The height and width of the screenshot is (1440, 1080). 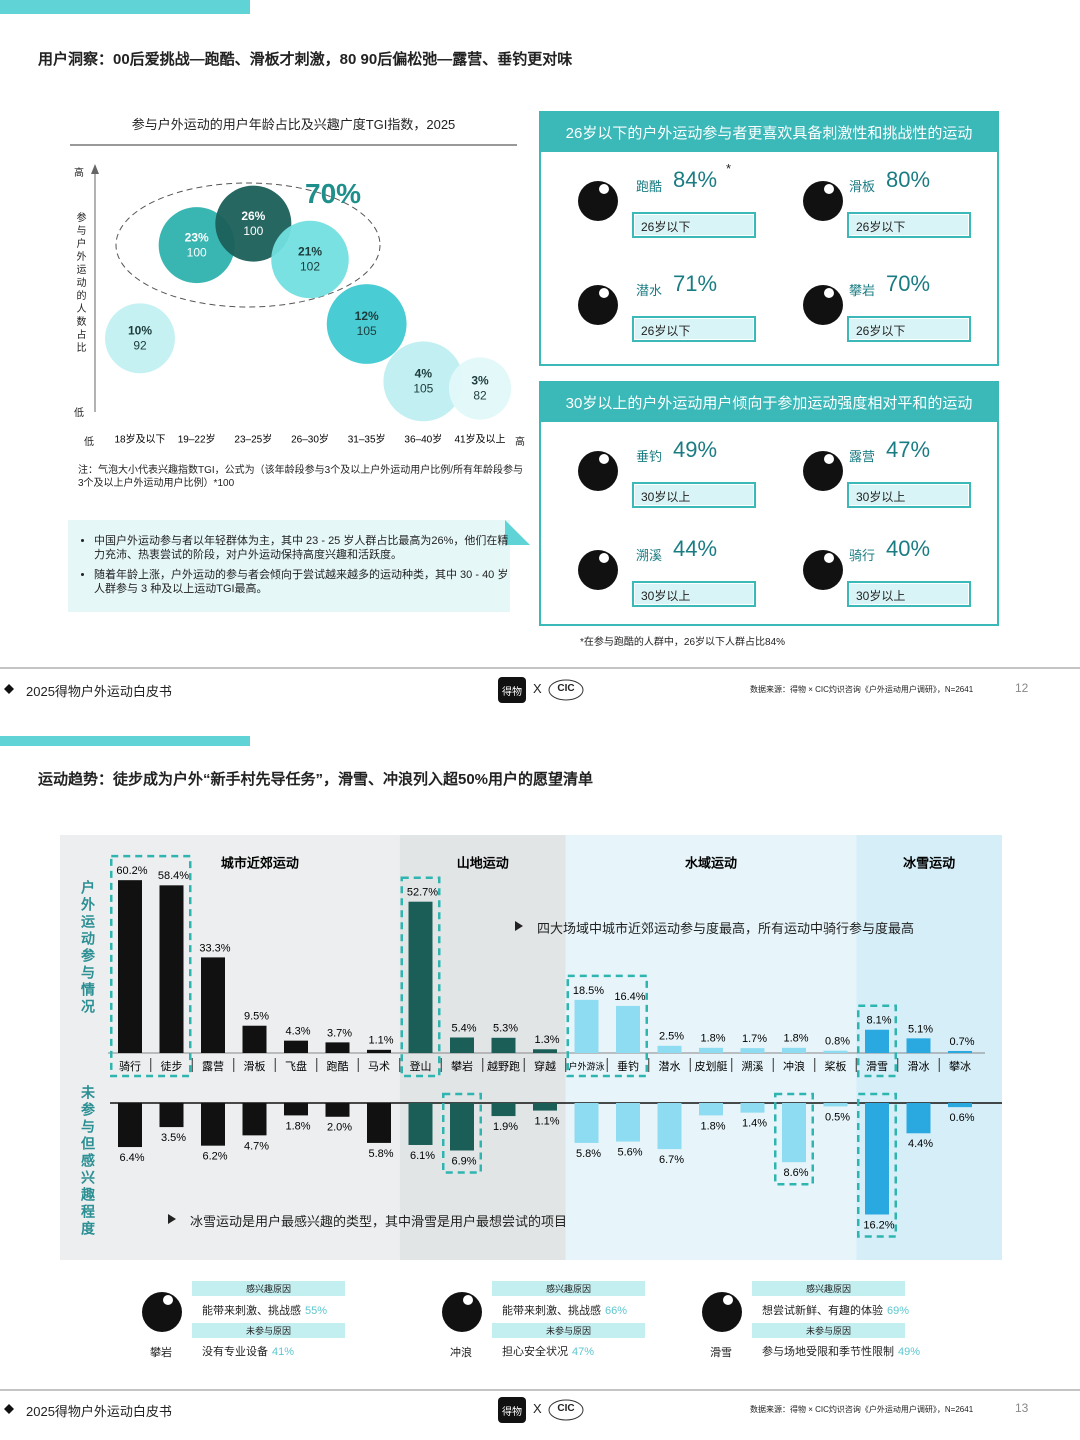 What do you see at coordinates (520, 442) in the screenshot?
I see `x-axis-high: 高` at bounding box center [520, 442].